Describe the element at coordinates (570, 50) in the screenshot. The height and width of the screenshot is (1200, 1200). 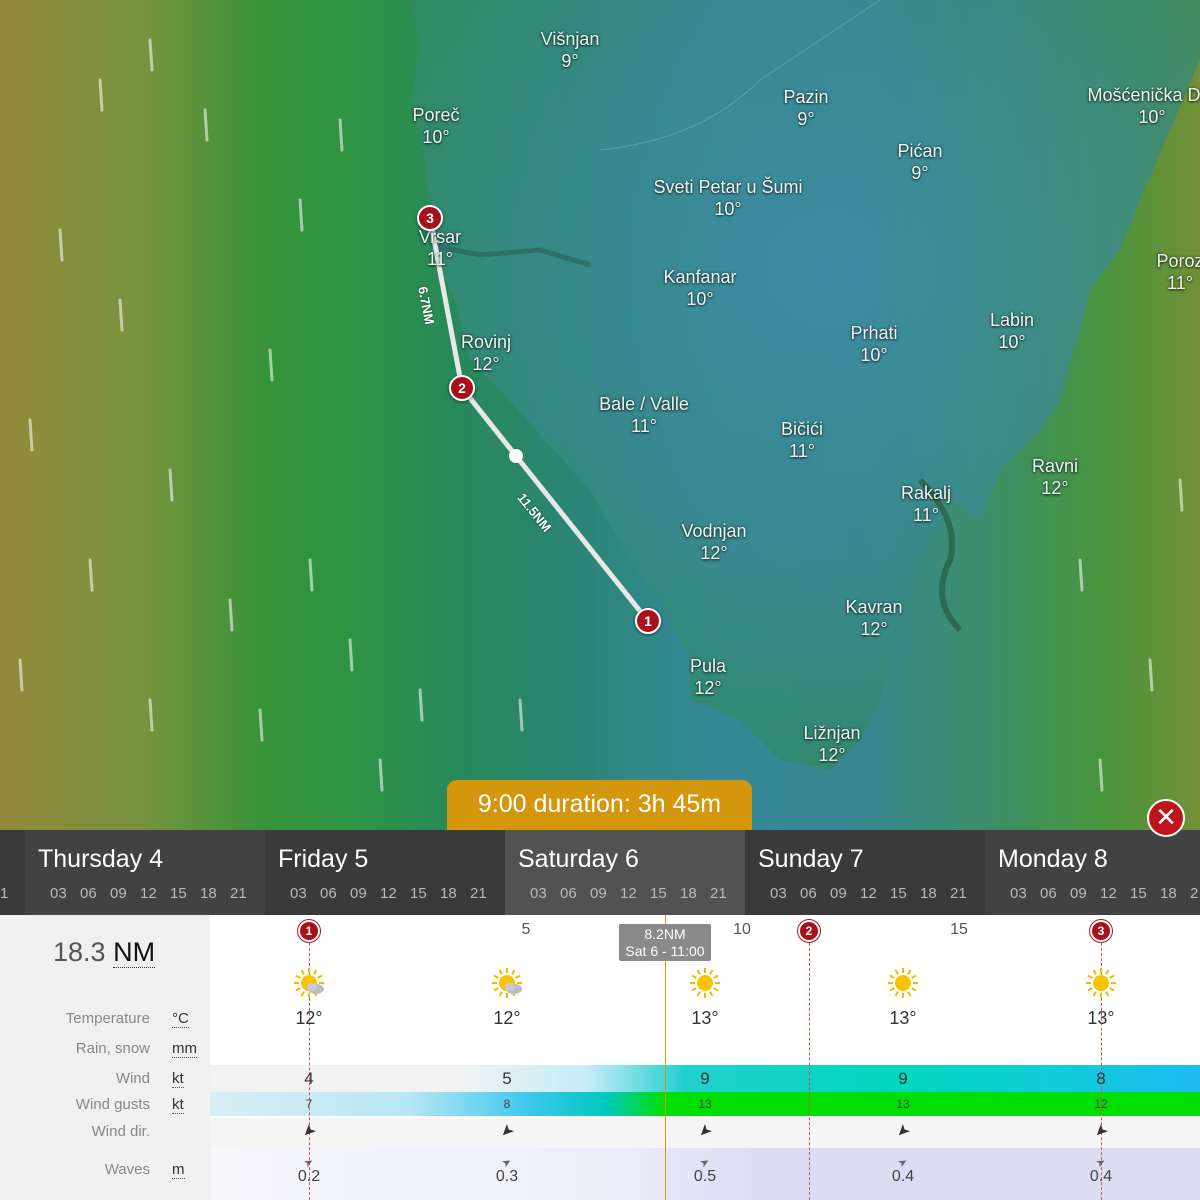
I see `place-label: Višnjan 9°` at that location.